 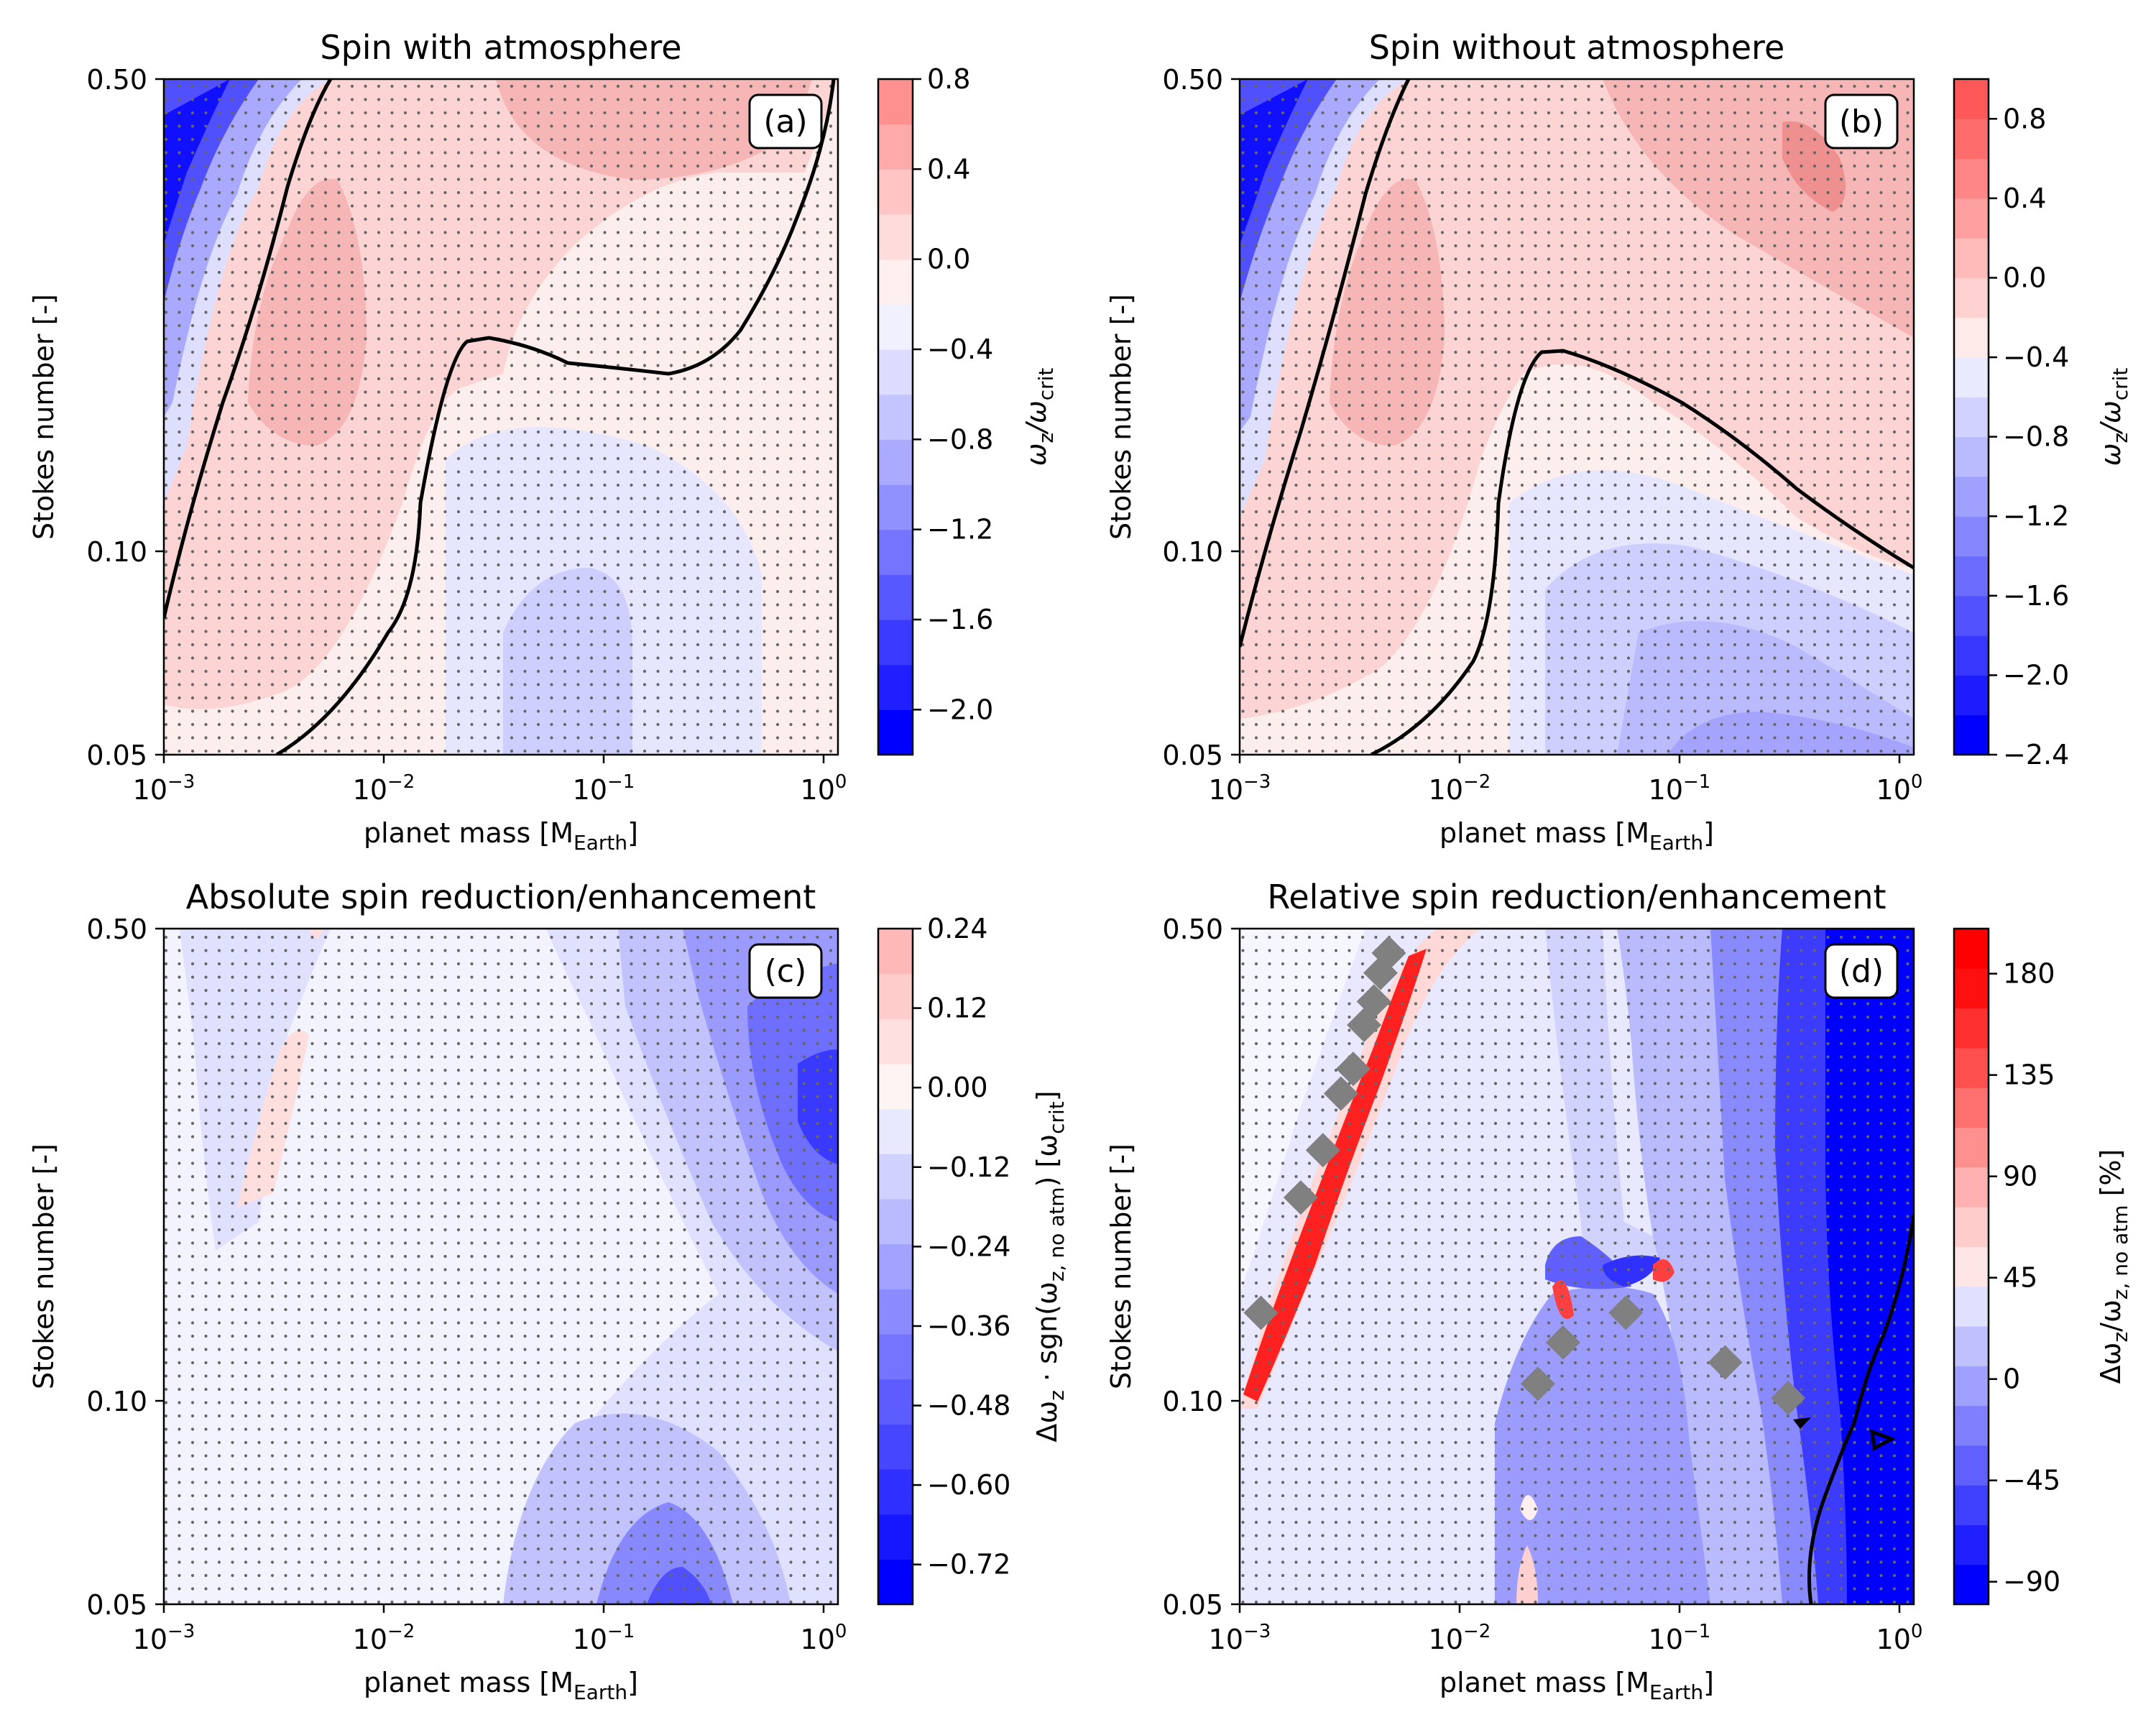 I want to click on panel-b-xtick-2: 10⁻¹, so click(x=1680, y=788).